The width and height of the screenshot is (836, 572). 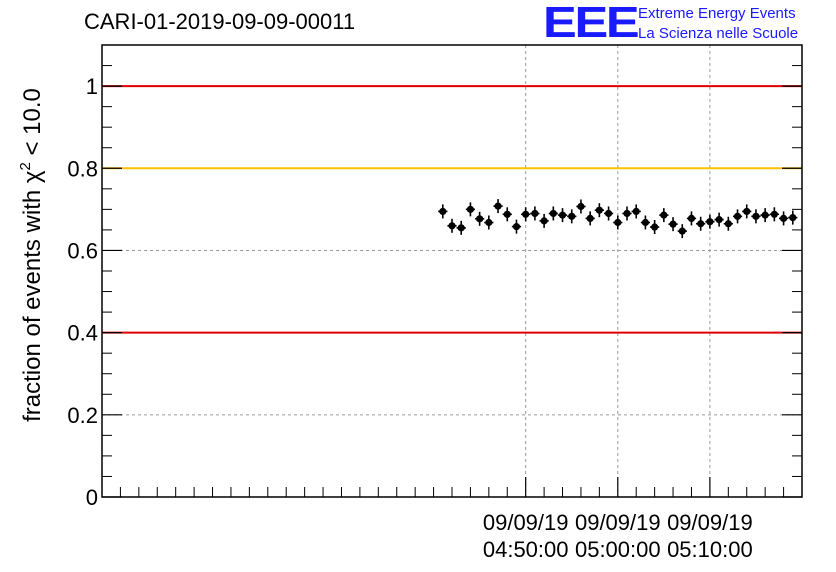 What do you see at coordinates (220, 21) in the screenshot?
I see `chart-title: CARI-01-2019-09-09-00011` at bounding box center [220, 21].